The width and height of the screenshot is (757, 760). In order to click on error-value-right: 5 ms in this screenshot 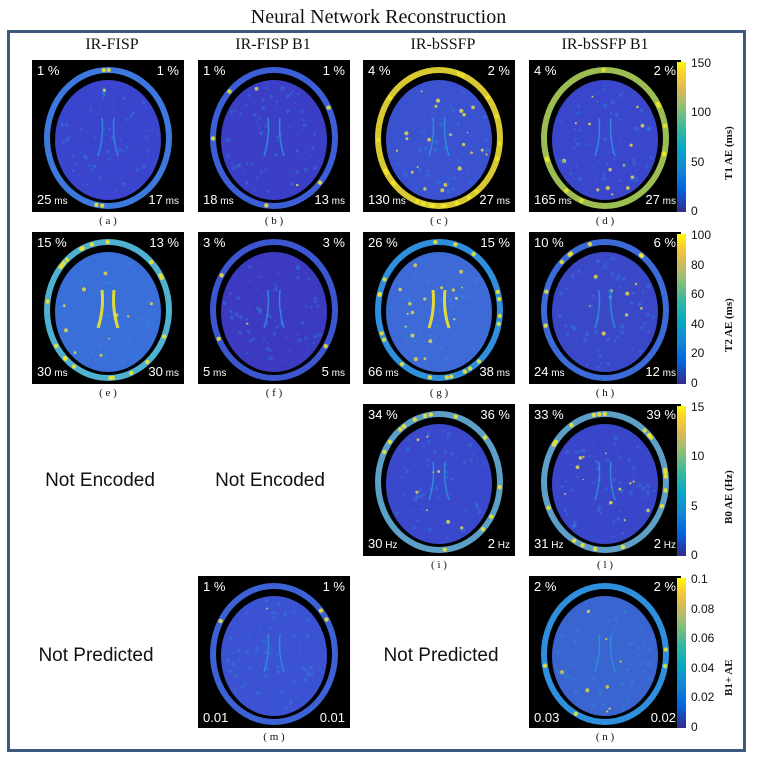, I will do `click(333, 372)`.